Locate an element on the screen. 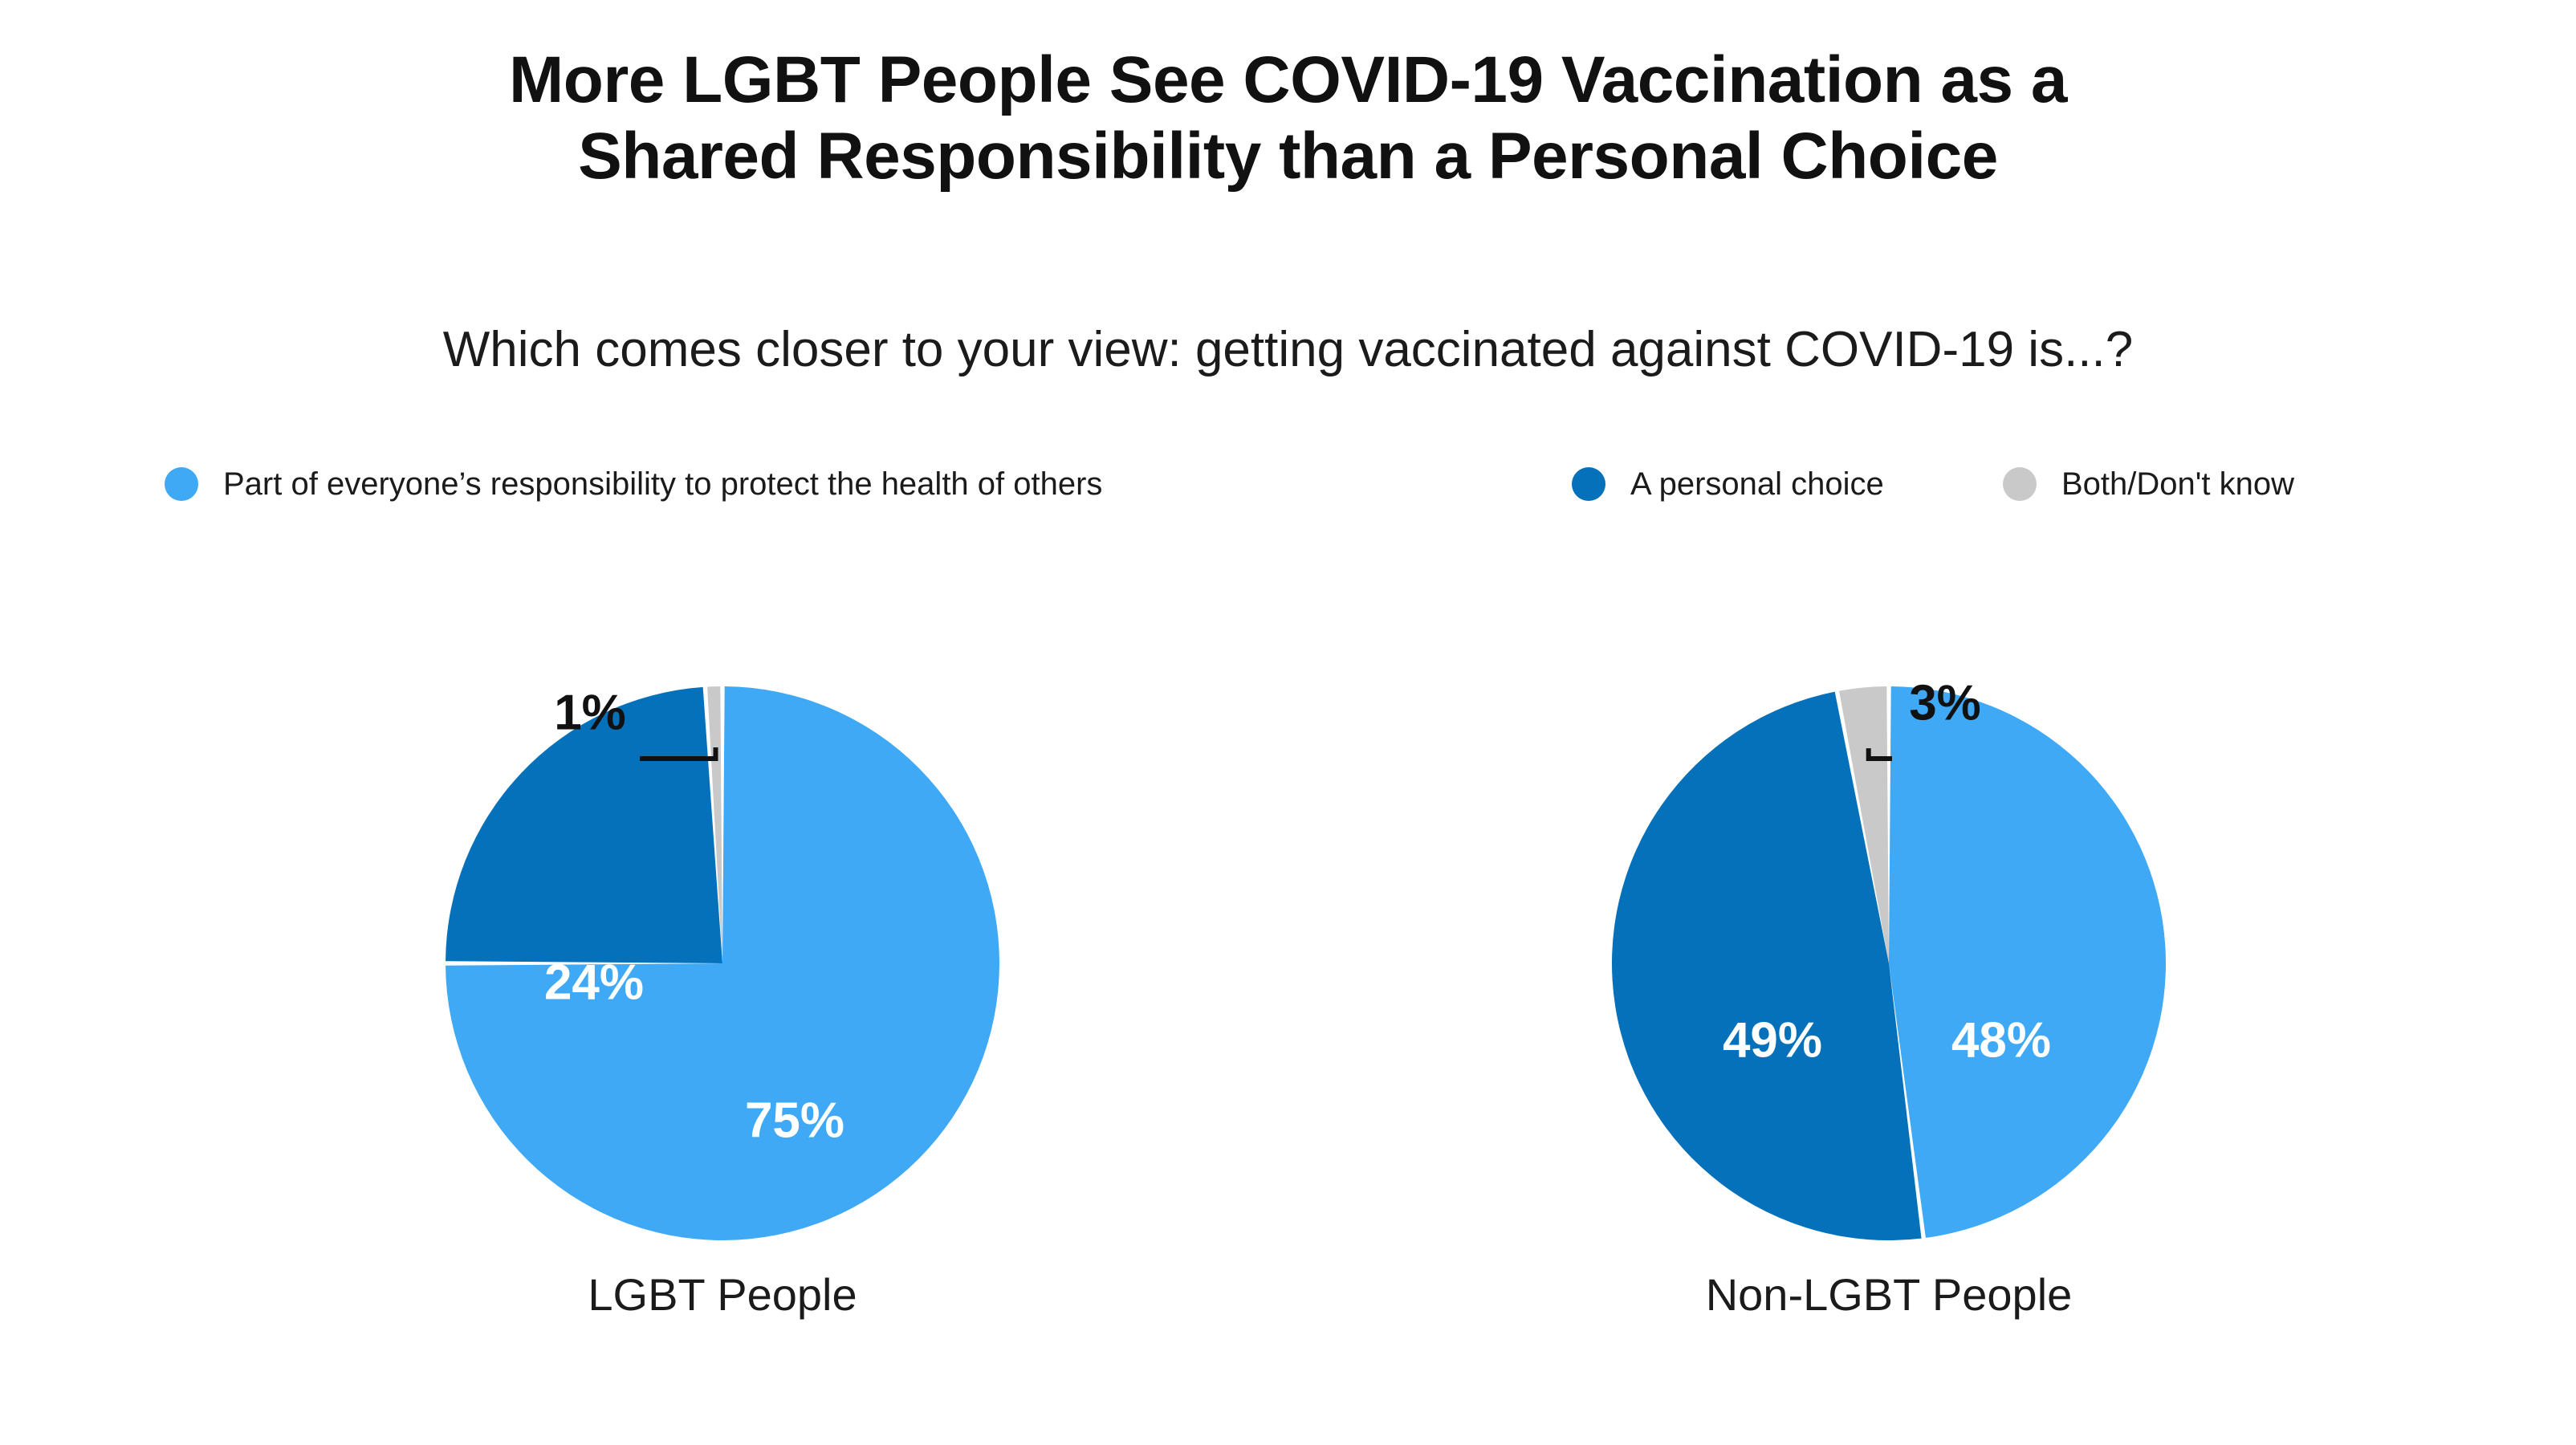  legend-item-both-dont-know: Both/Don't know is located at coordinates (2148, 484).